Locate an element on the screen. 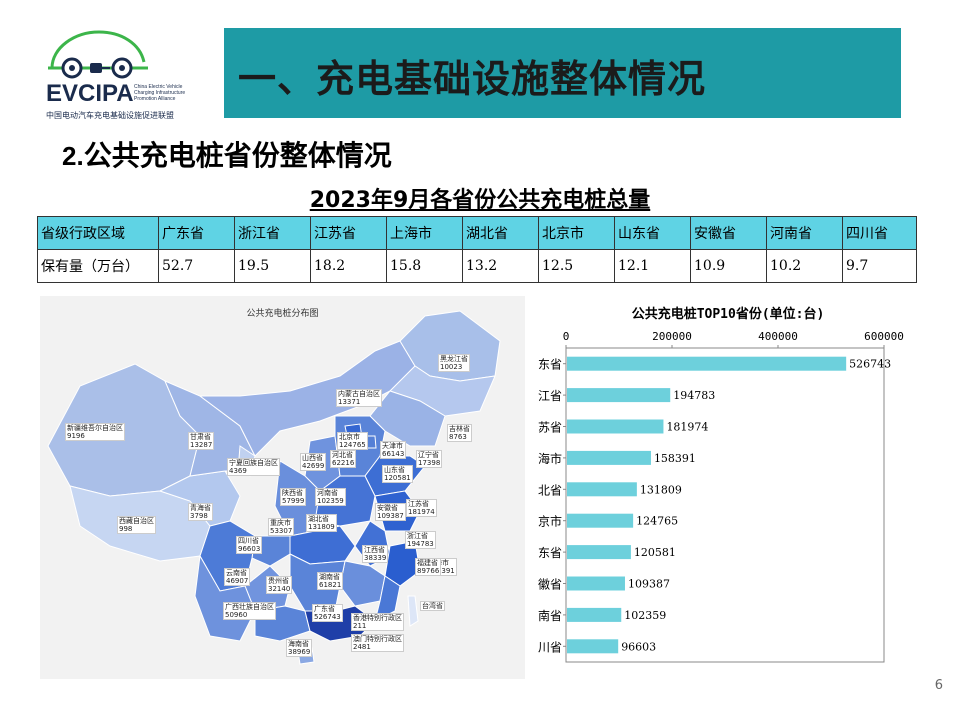 The height and width of the screenshot is (720, 960). table-header-row: 省级行政区域 广东省 浙江省 江苏省 上海市 湖北省 北京市 山东省 安徽省 河南省 四川省 is located at coordinates (477, 233).